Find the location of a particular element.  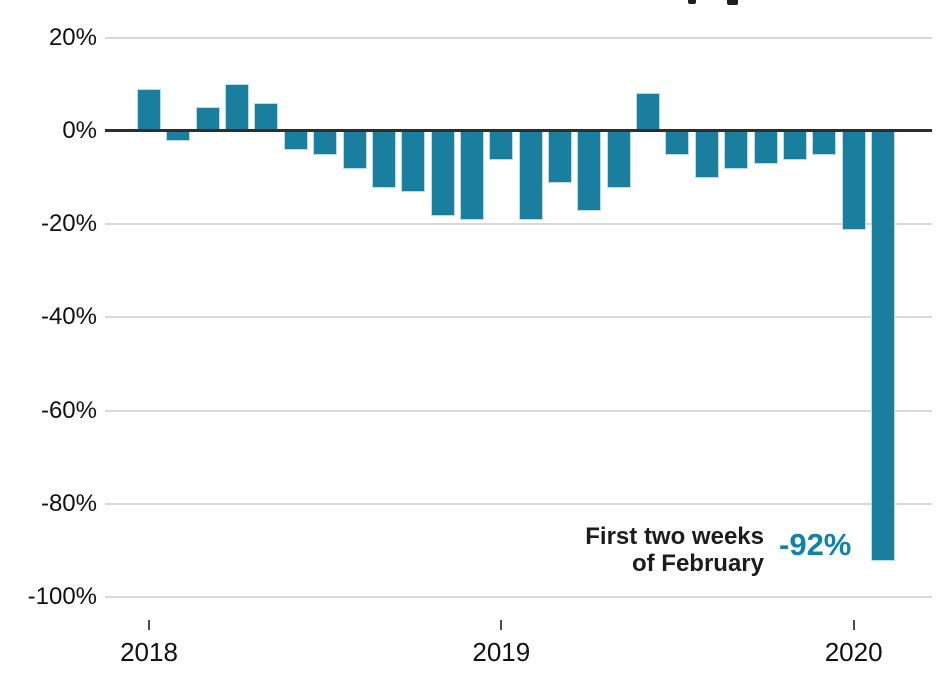

bar-dec-2019 is located at coordinates (824, 143).